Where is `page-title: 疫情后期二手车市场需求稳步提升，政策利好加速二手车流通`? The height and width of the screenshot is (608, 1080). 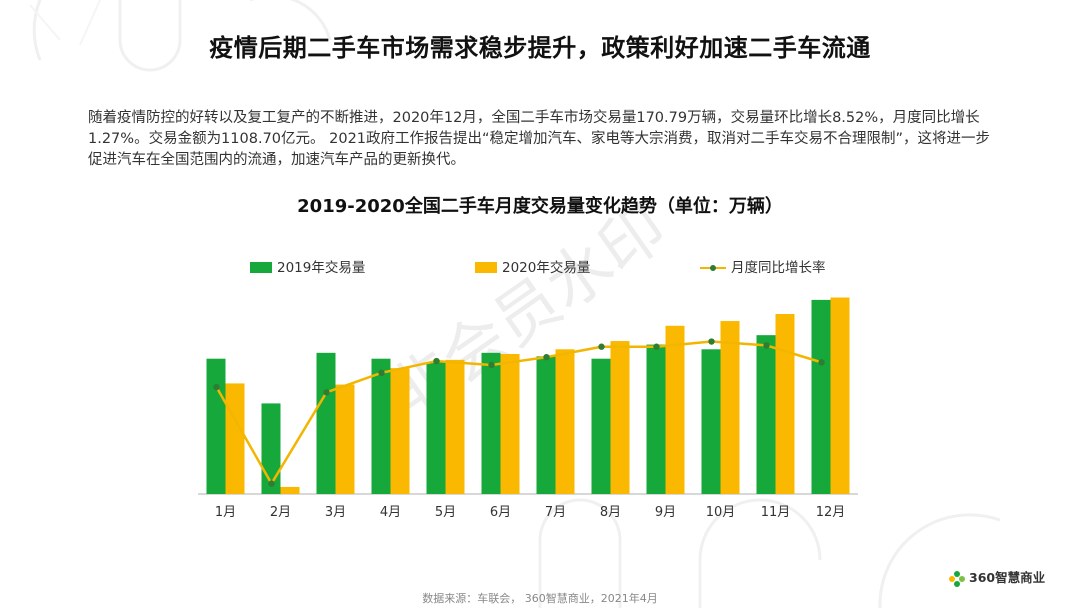 page-title: 疫情后期二手车市场需求稳步提升，政策利好加速二手车流通 is located at coordinates (540, 48).